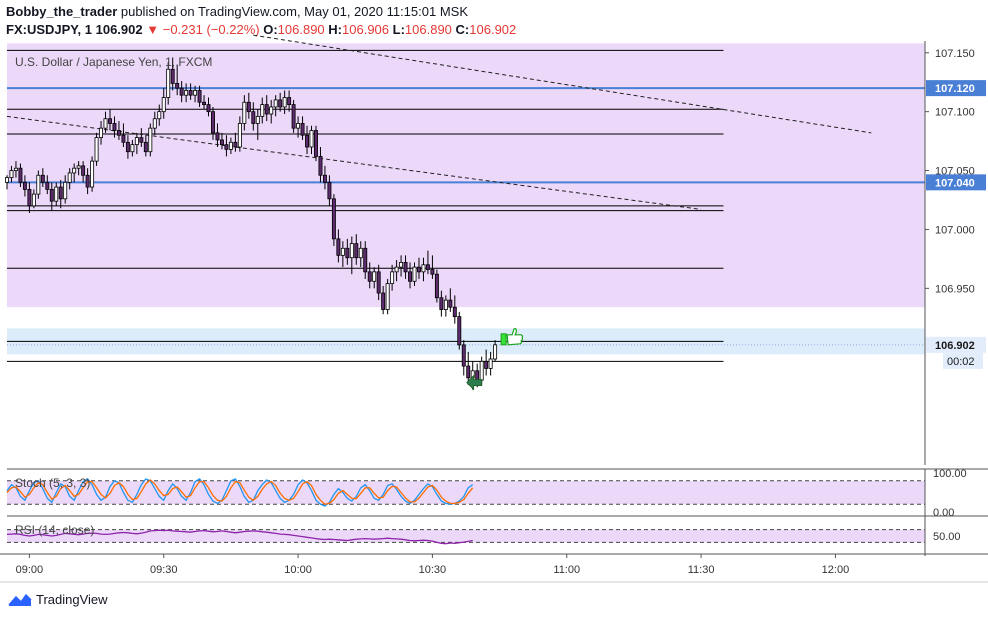  I want to click on time-tick-label: 09:30, so click(164, 570).